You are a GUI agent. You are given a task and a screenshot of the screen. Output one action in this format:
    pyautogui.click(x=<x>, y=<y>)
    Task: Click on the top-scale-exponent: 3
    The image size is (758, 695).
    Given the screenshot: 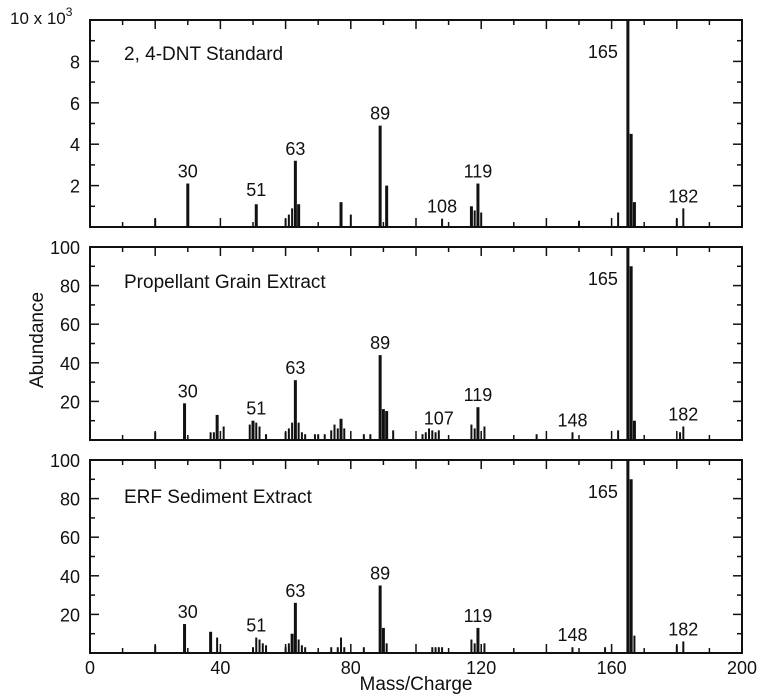 What is the action you would take?
    pyautogui.click(x=69, y=12)
    